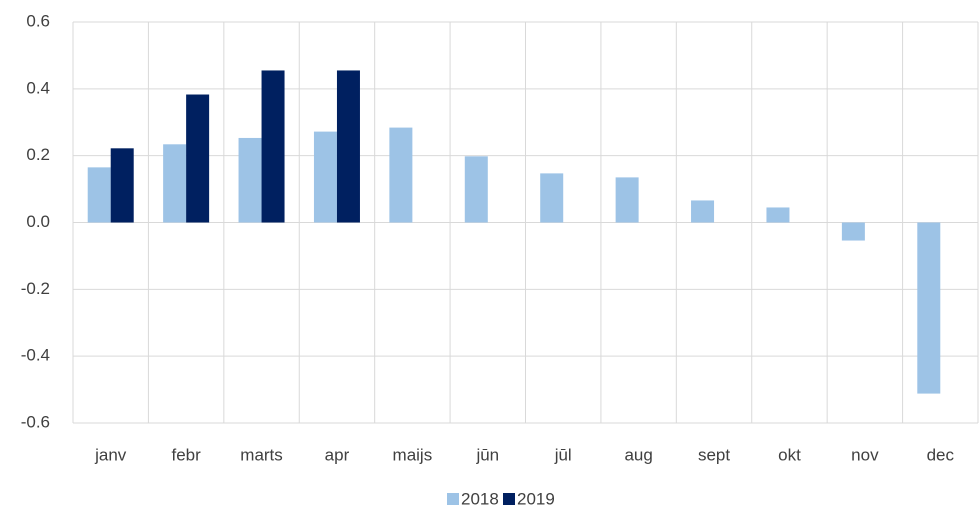 Image resolution: width=979 pixels, height=512 pixels. I want to click on x-tick-label: jūl, so click(563, 454).